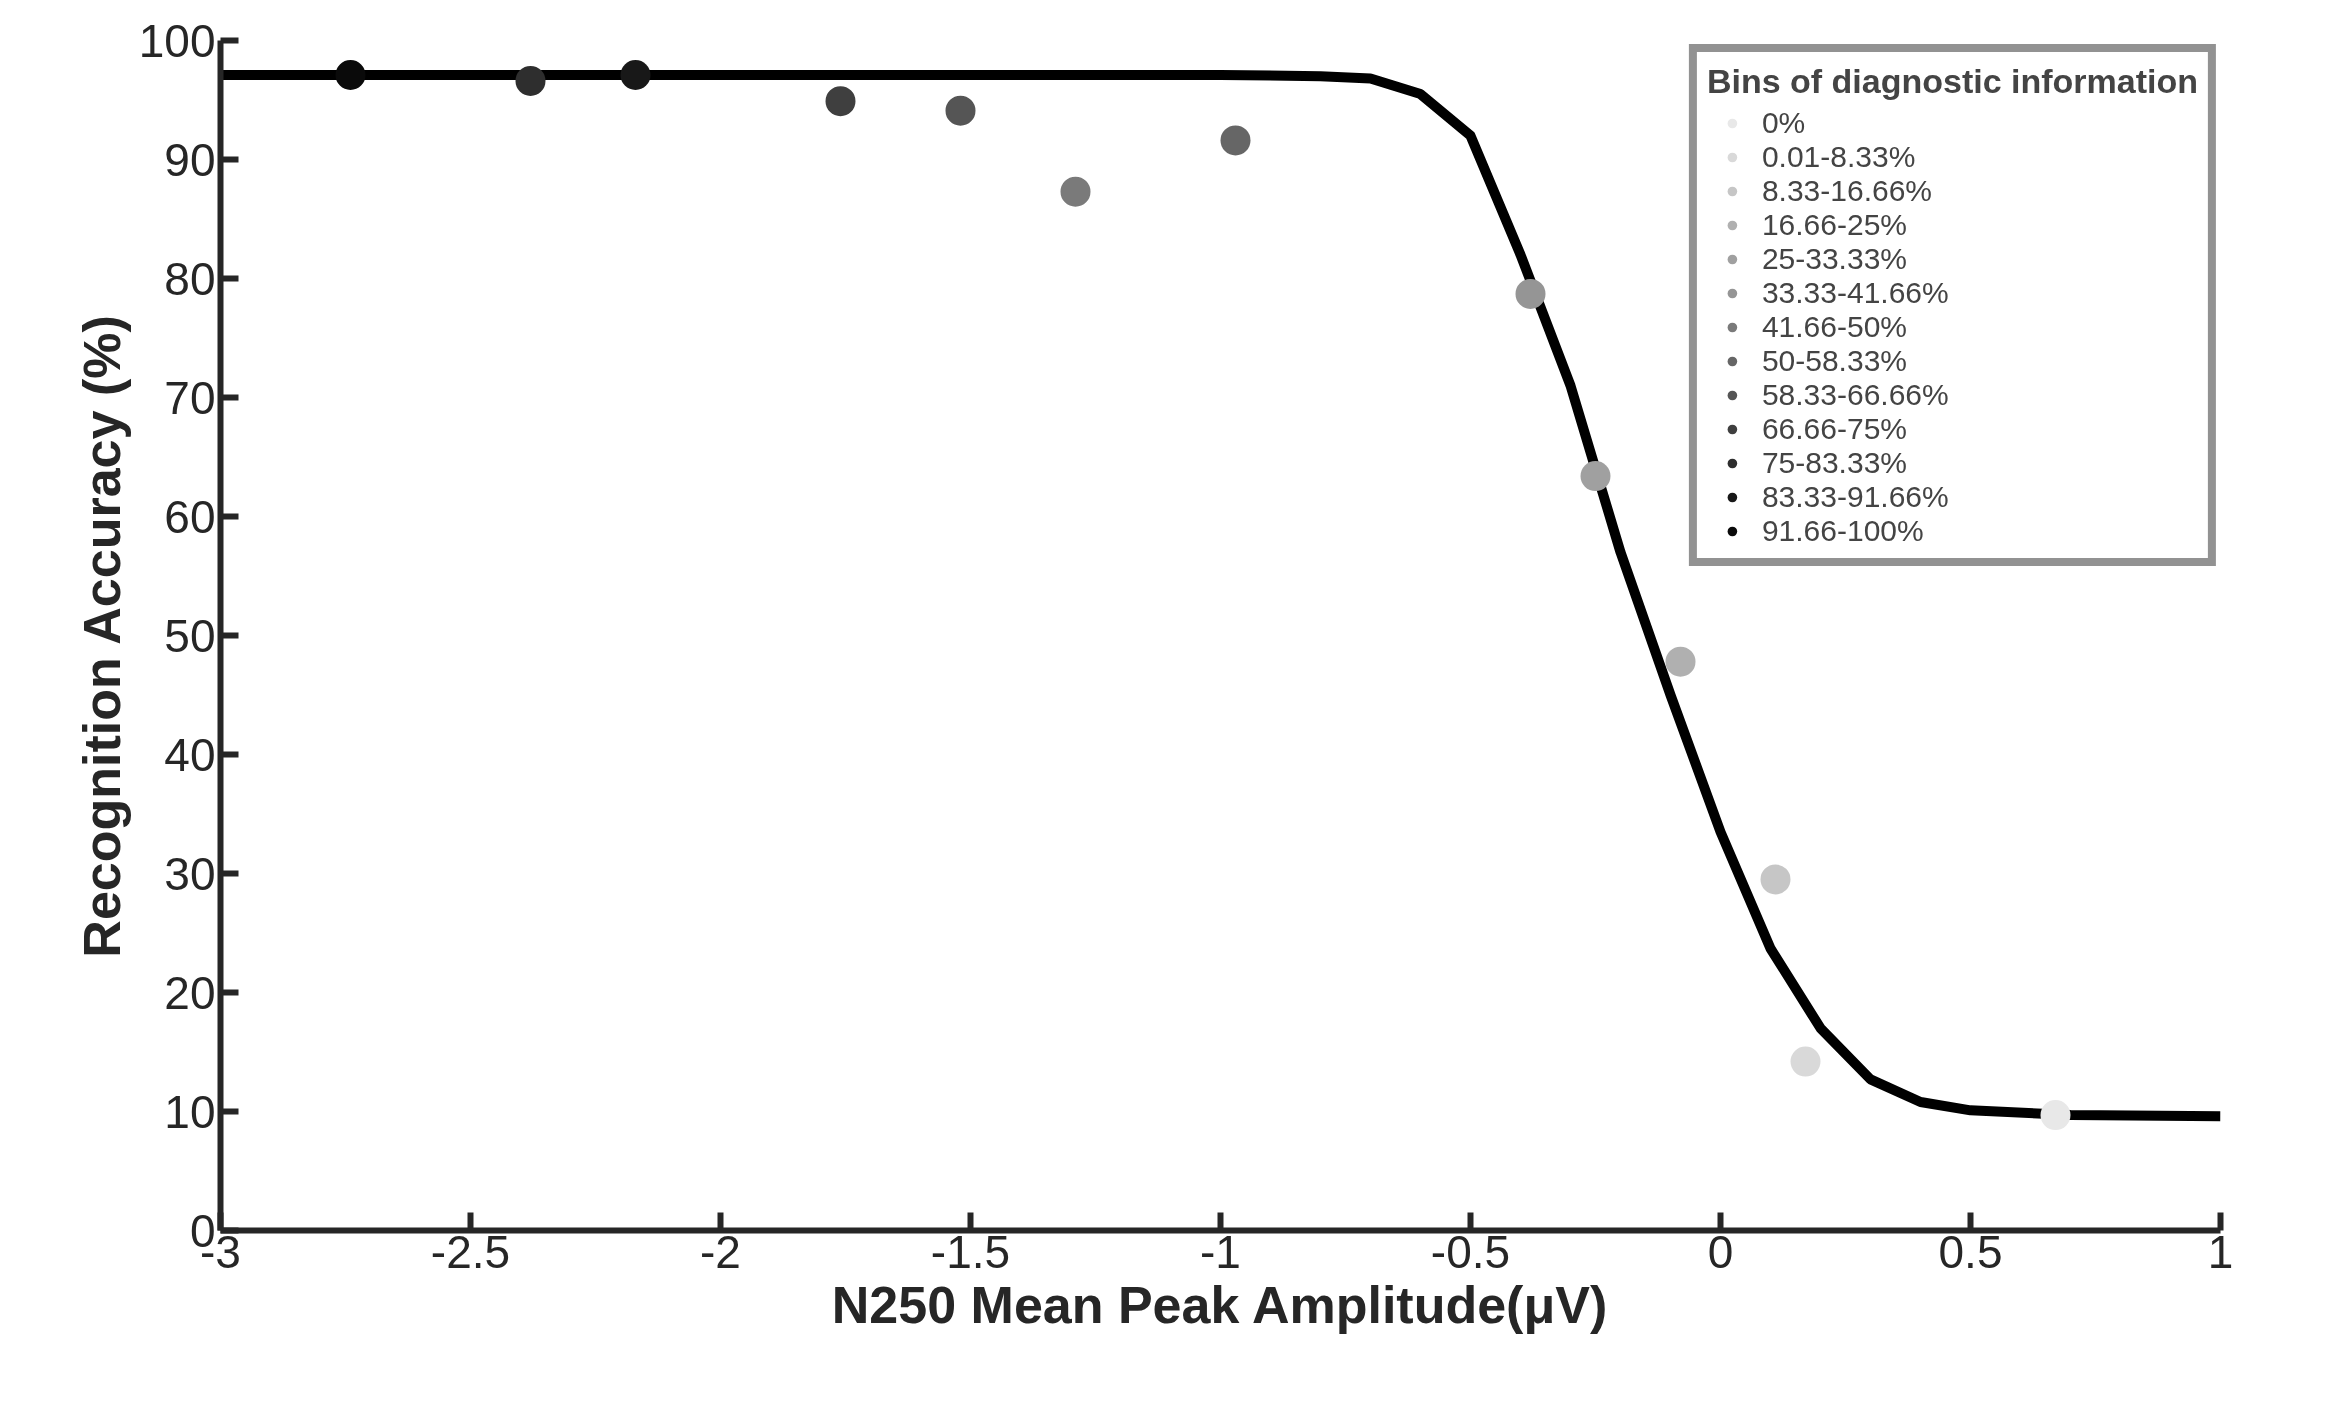 The height and width of the screenshot is (1418, 2325). What do you see at coordinates (720, 1251) in the screenshot?
I see `x-tick-label: -2` at bounding box center [720, 1251].